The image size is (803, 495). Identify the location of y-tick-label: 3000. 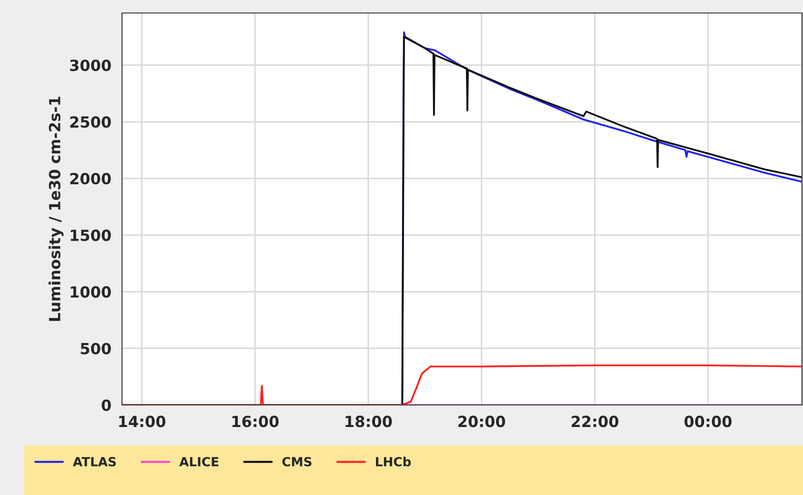
(90, 66).